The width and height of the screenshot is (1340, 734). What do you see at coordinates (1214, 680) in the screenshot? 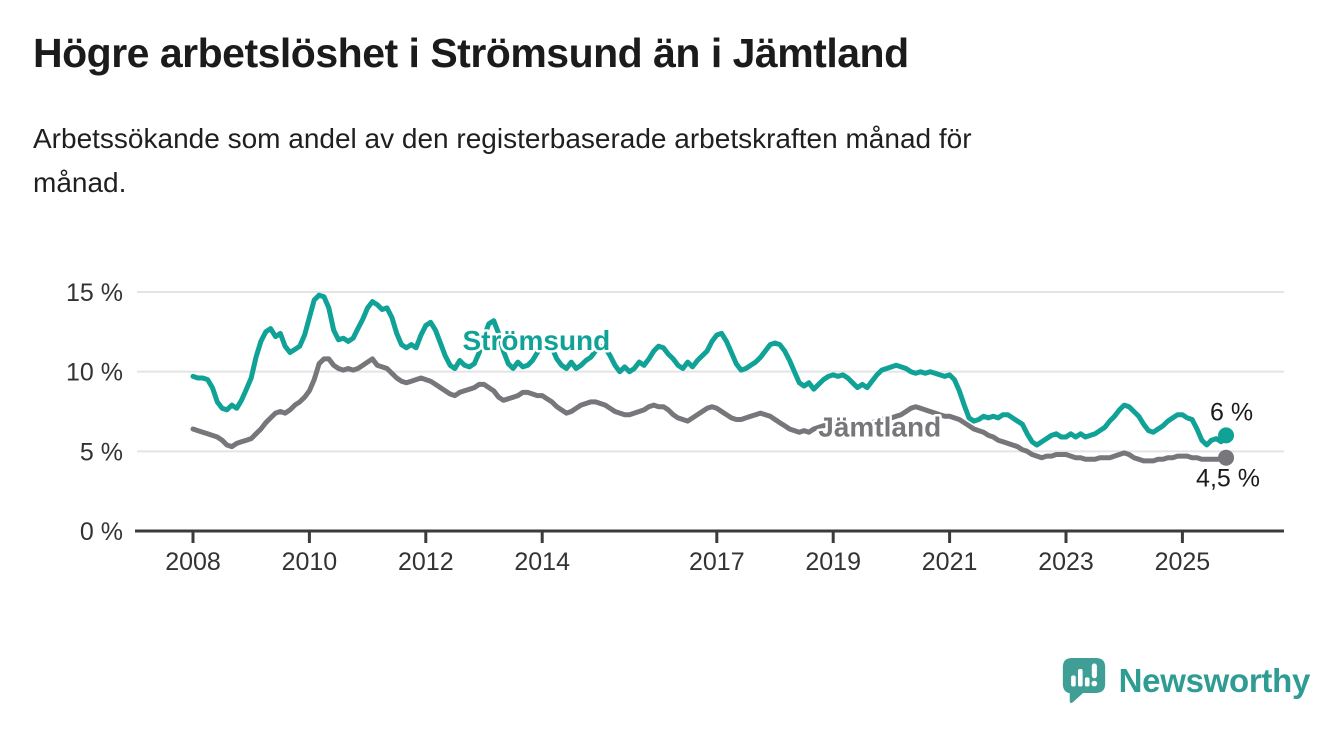
I see `newsworthy-wordmark: Newsworthy` at bounding box center [1214, 680].